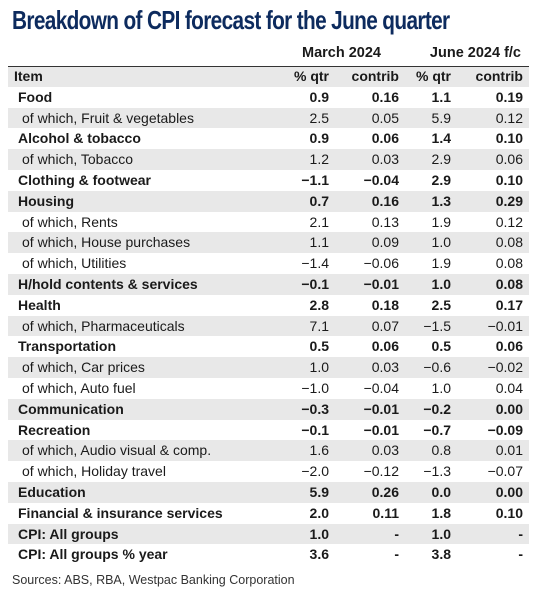 The height and width of the screenshot is (596, 535). What do you see at coordinates (319, 554) in the screenshot?
I see `cell-pct-qtr-march: 3.6` at bounding box center [319, 554].